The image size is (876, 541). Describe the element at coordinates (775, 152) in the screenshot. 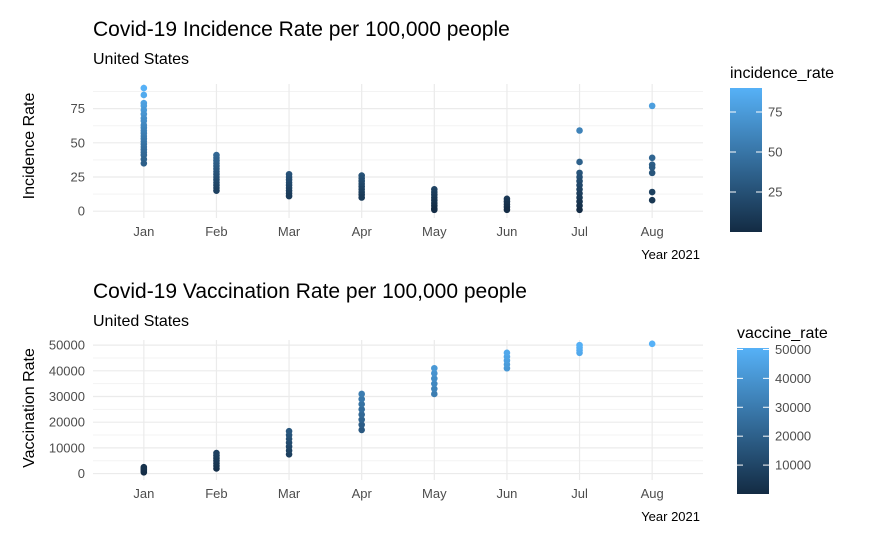

I see `legend-tick-label: 50` at that location.